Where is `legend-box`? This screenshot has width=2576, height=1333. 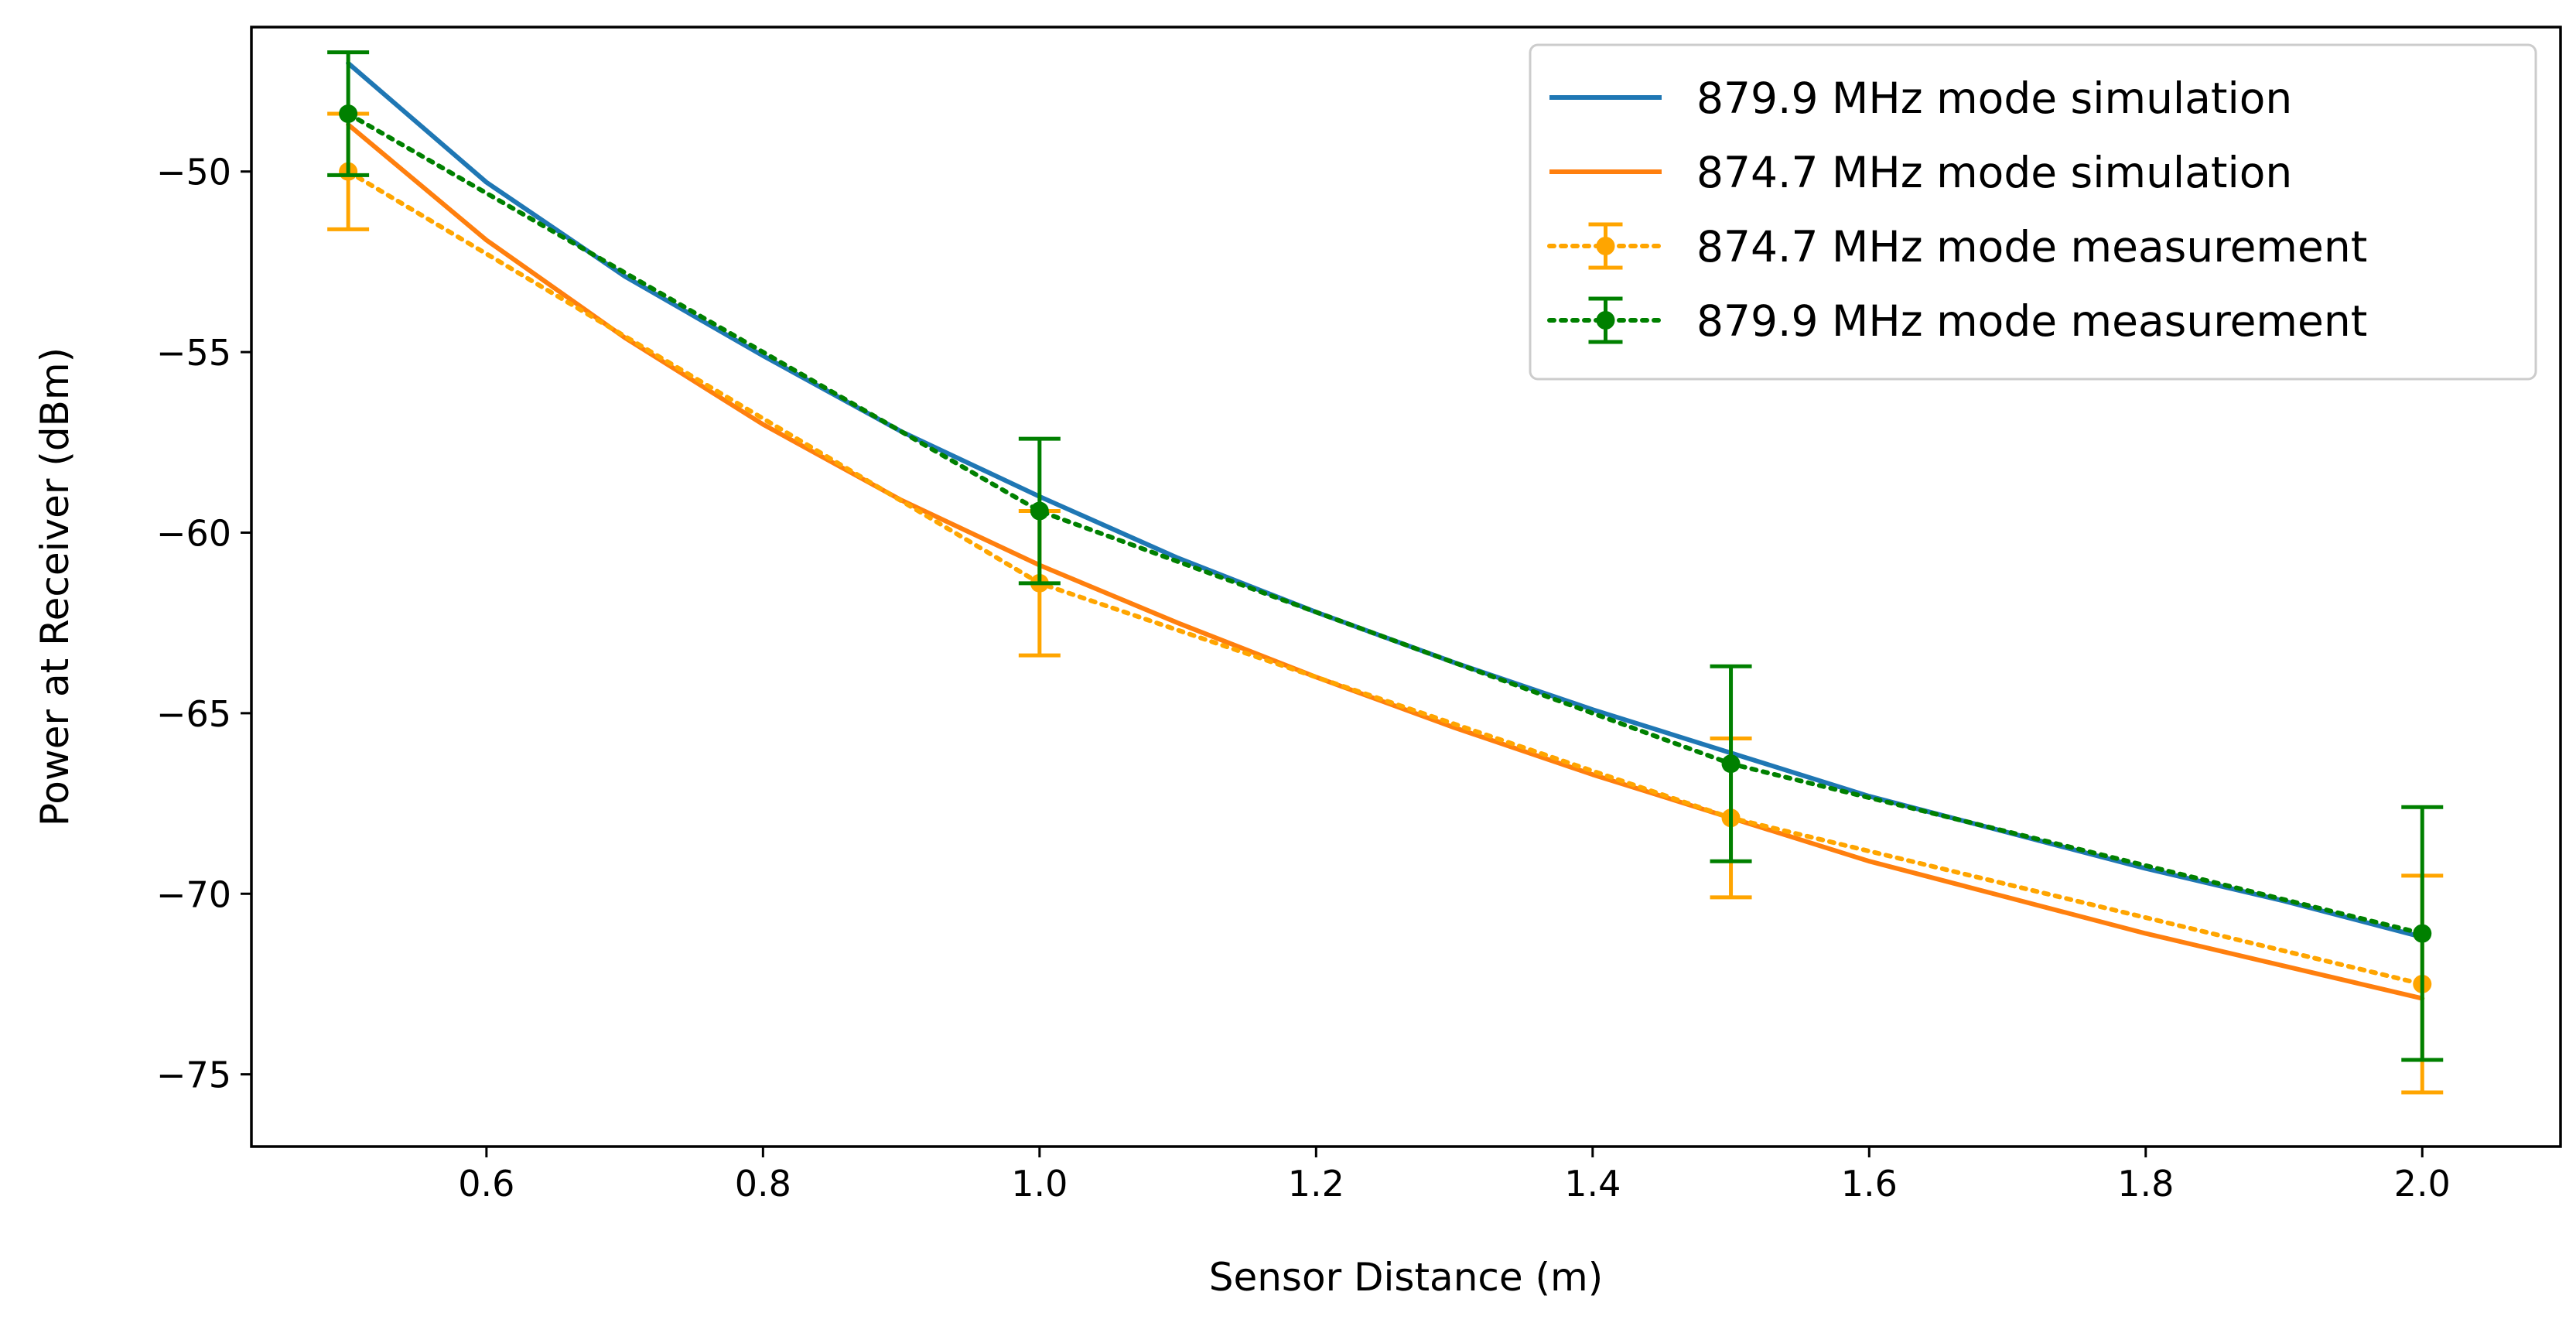 legend-box is located at coordinates (2033, 212).